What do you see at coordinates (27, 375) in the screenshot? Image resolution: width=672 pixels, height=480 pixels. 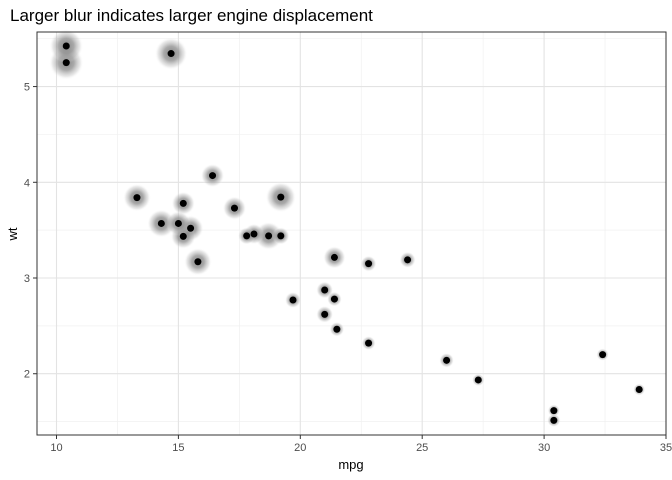 I see `y-tick-label: 2` at bounding box center [27, 375].